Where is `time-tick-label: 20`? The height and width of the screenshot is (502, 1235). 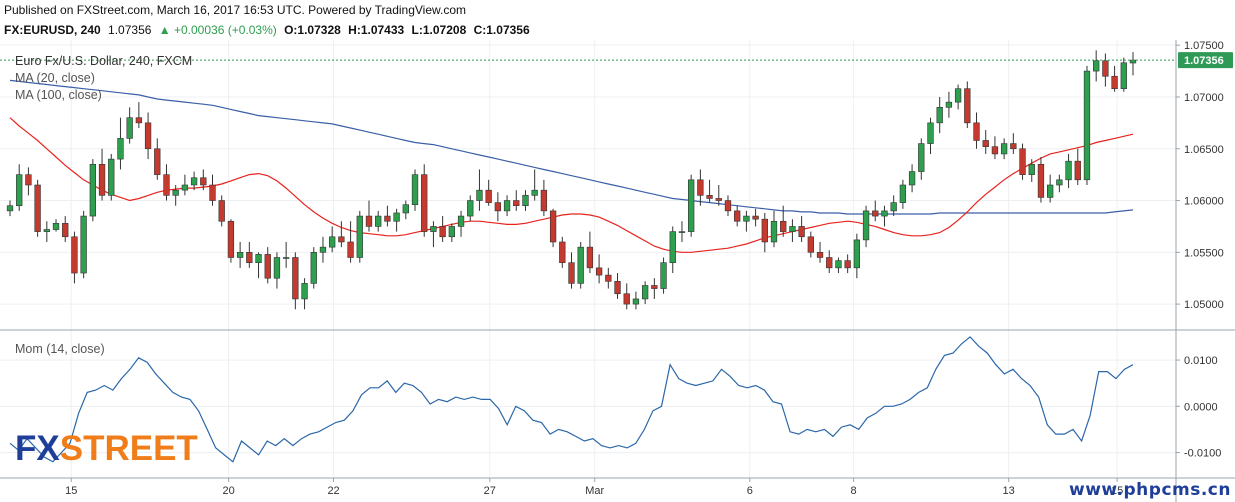
time-tick-label: 20 is located at coordinates (229, 491).